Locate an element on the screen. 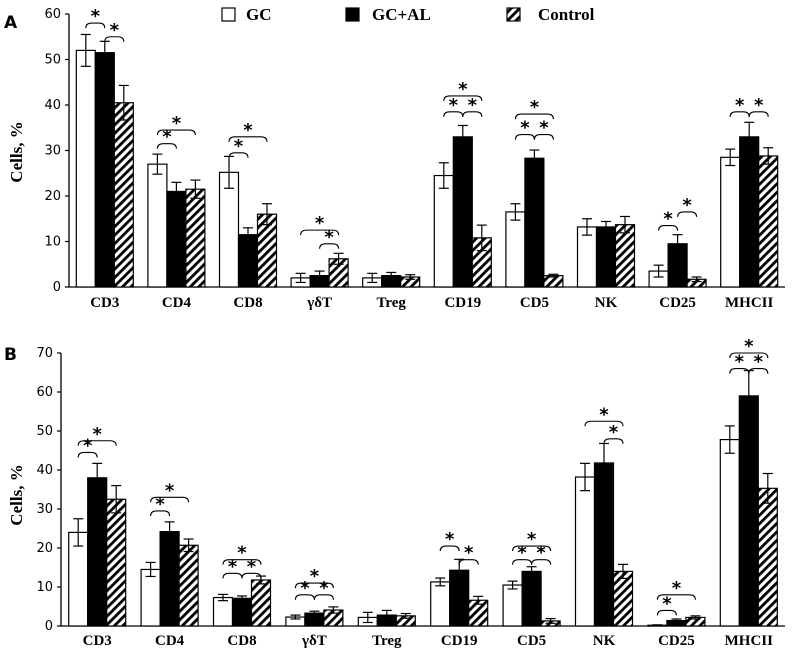  category-labels-b: CD3 CD4 CD8 γδT Treg CD19 CD5 NK CD25 MHCII is located at coordinates (428, 641).